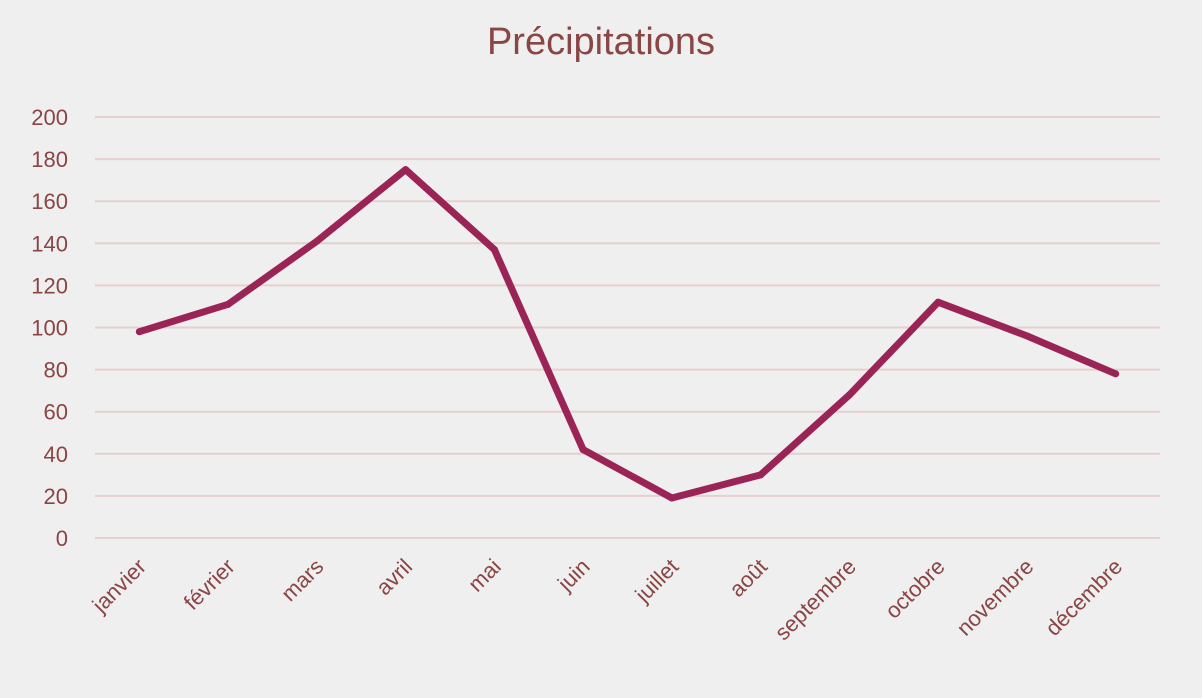  I want to click on y-tick-label: 120, so click(49, 285).